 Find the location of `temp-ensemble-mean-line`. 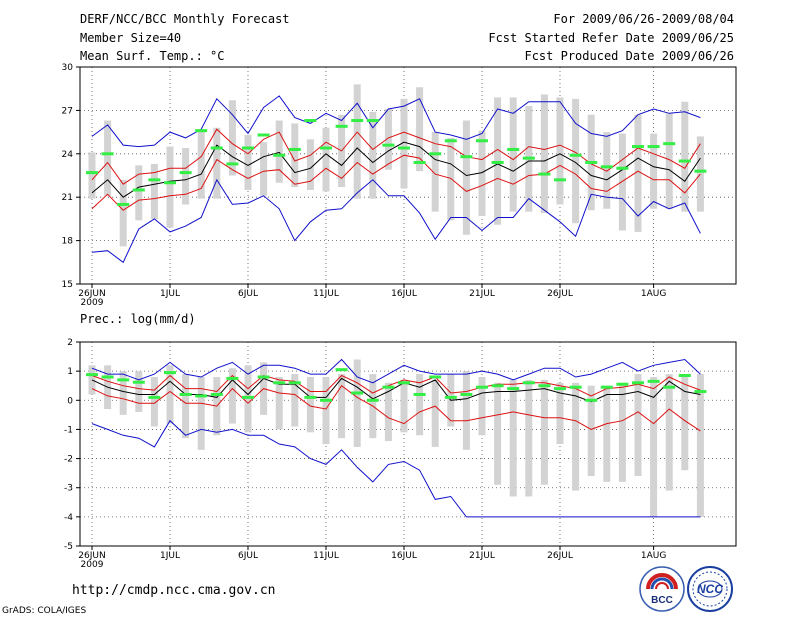

temp-ensemble-mean-line is located at coordinates (396, 169).